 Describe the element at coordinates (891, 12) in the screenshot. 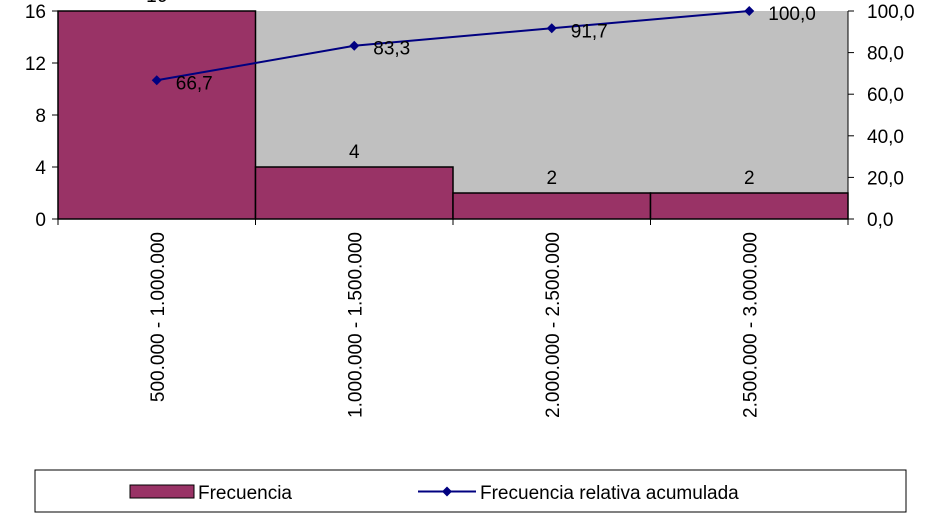

I see `y-right-tick-label-5: 100,0` at that location.